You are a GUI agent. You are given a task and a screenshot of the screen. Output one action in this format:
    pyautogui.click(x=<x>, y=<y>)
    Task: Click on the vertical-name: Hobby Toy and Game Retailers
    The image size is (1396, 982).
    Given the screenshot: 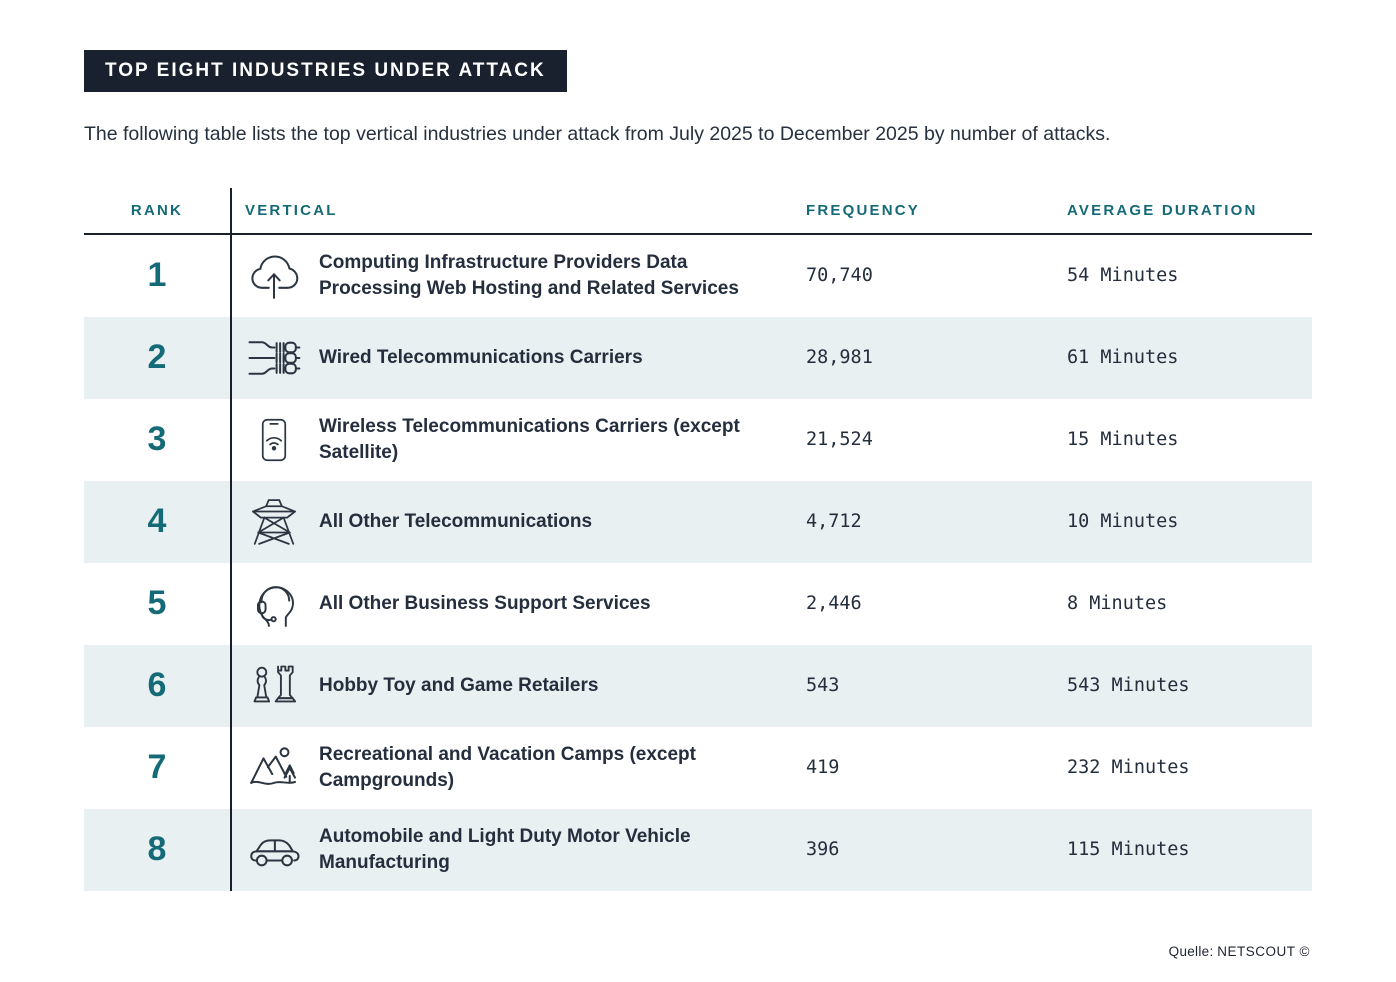 What is the action you would take?
    pyautogui.click(x=459, y=686)
    